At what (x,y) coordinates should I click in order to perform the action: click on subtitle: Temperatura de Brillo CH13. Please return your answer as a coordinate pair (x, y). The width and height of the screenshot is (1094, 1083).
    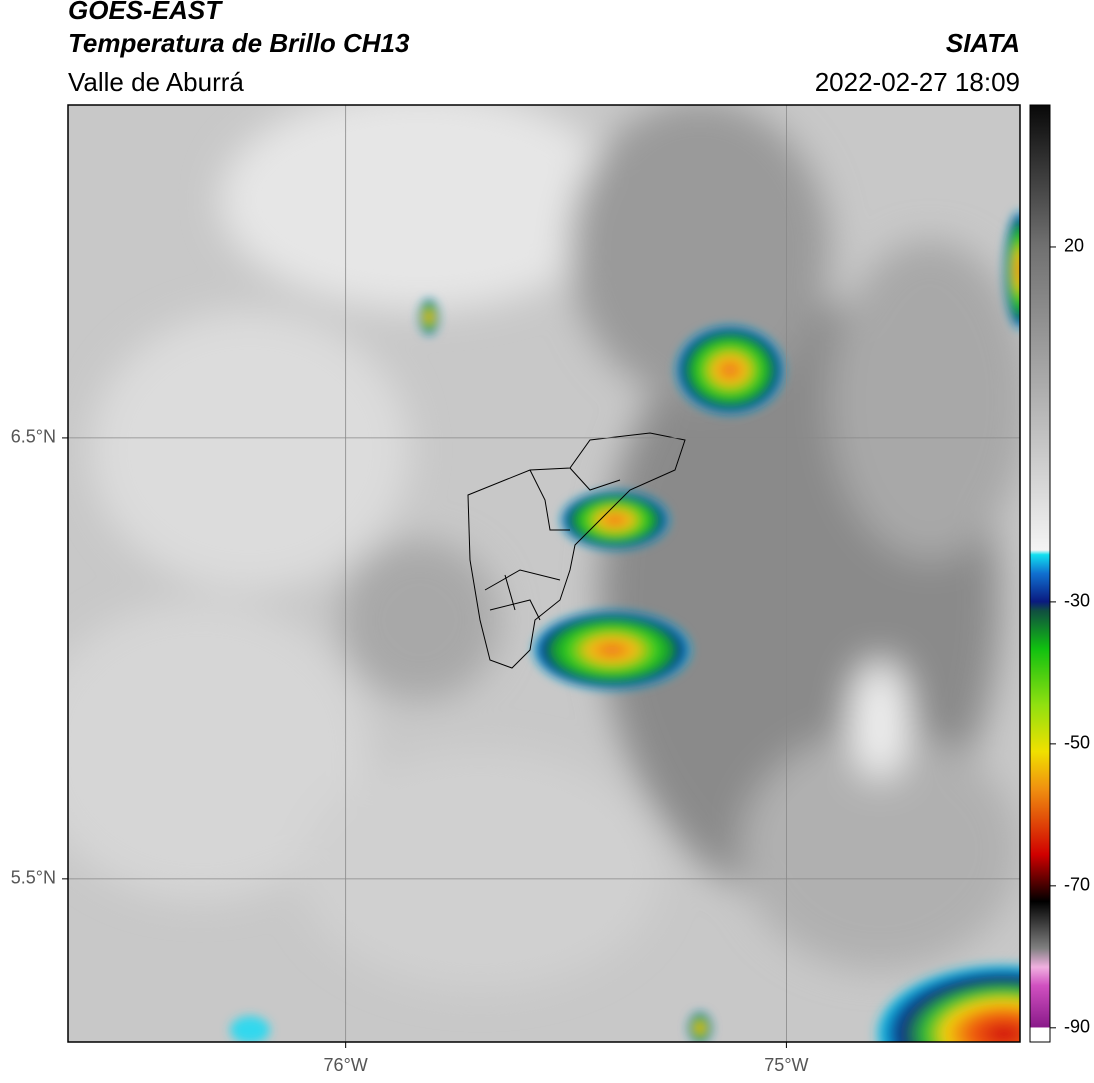
    Looking at the image, I should click on (239, 43).